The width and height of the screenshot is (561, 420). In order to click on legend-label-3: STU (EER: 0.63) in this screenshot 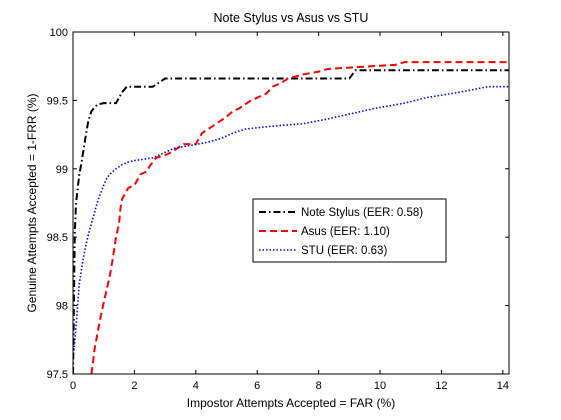, I will do `click(344, 251)`.